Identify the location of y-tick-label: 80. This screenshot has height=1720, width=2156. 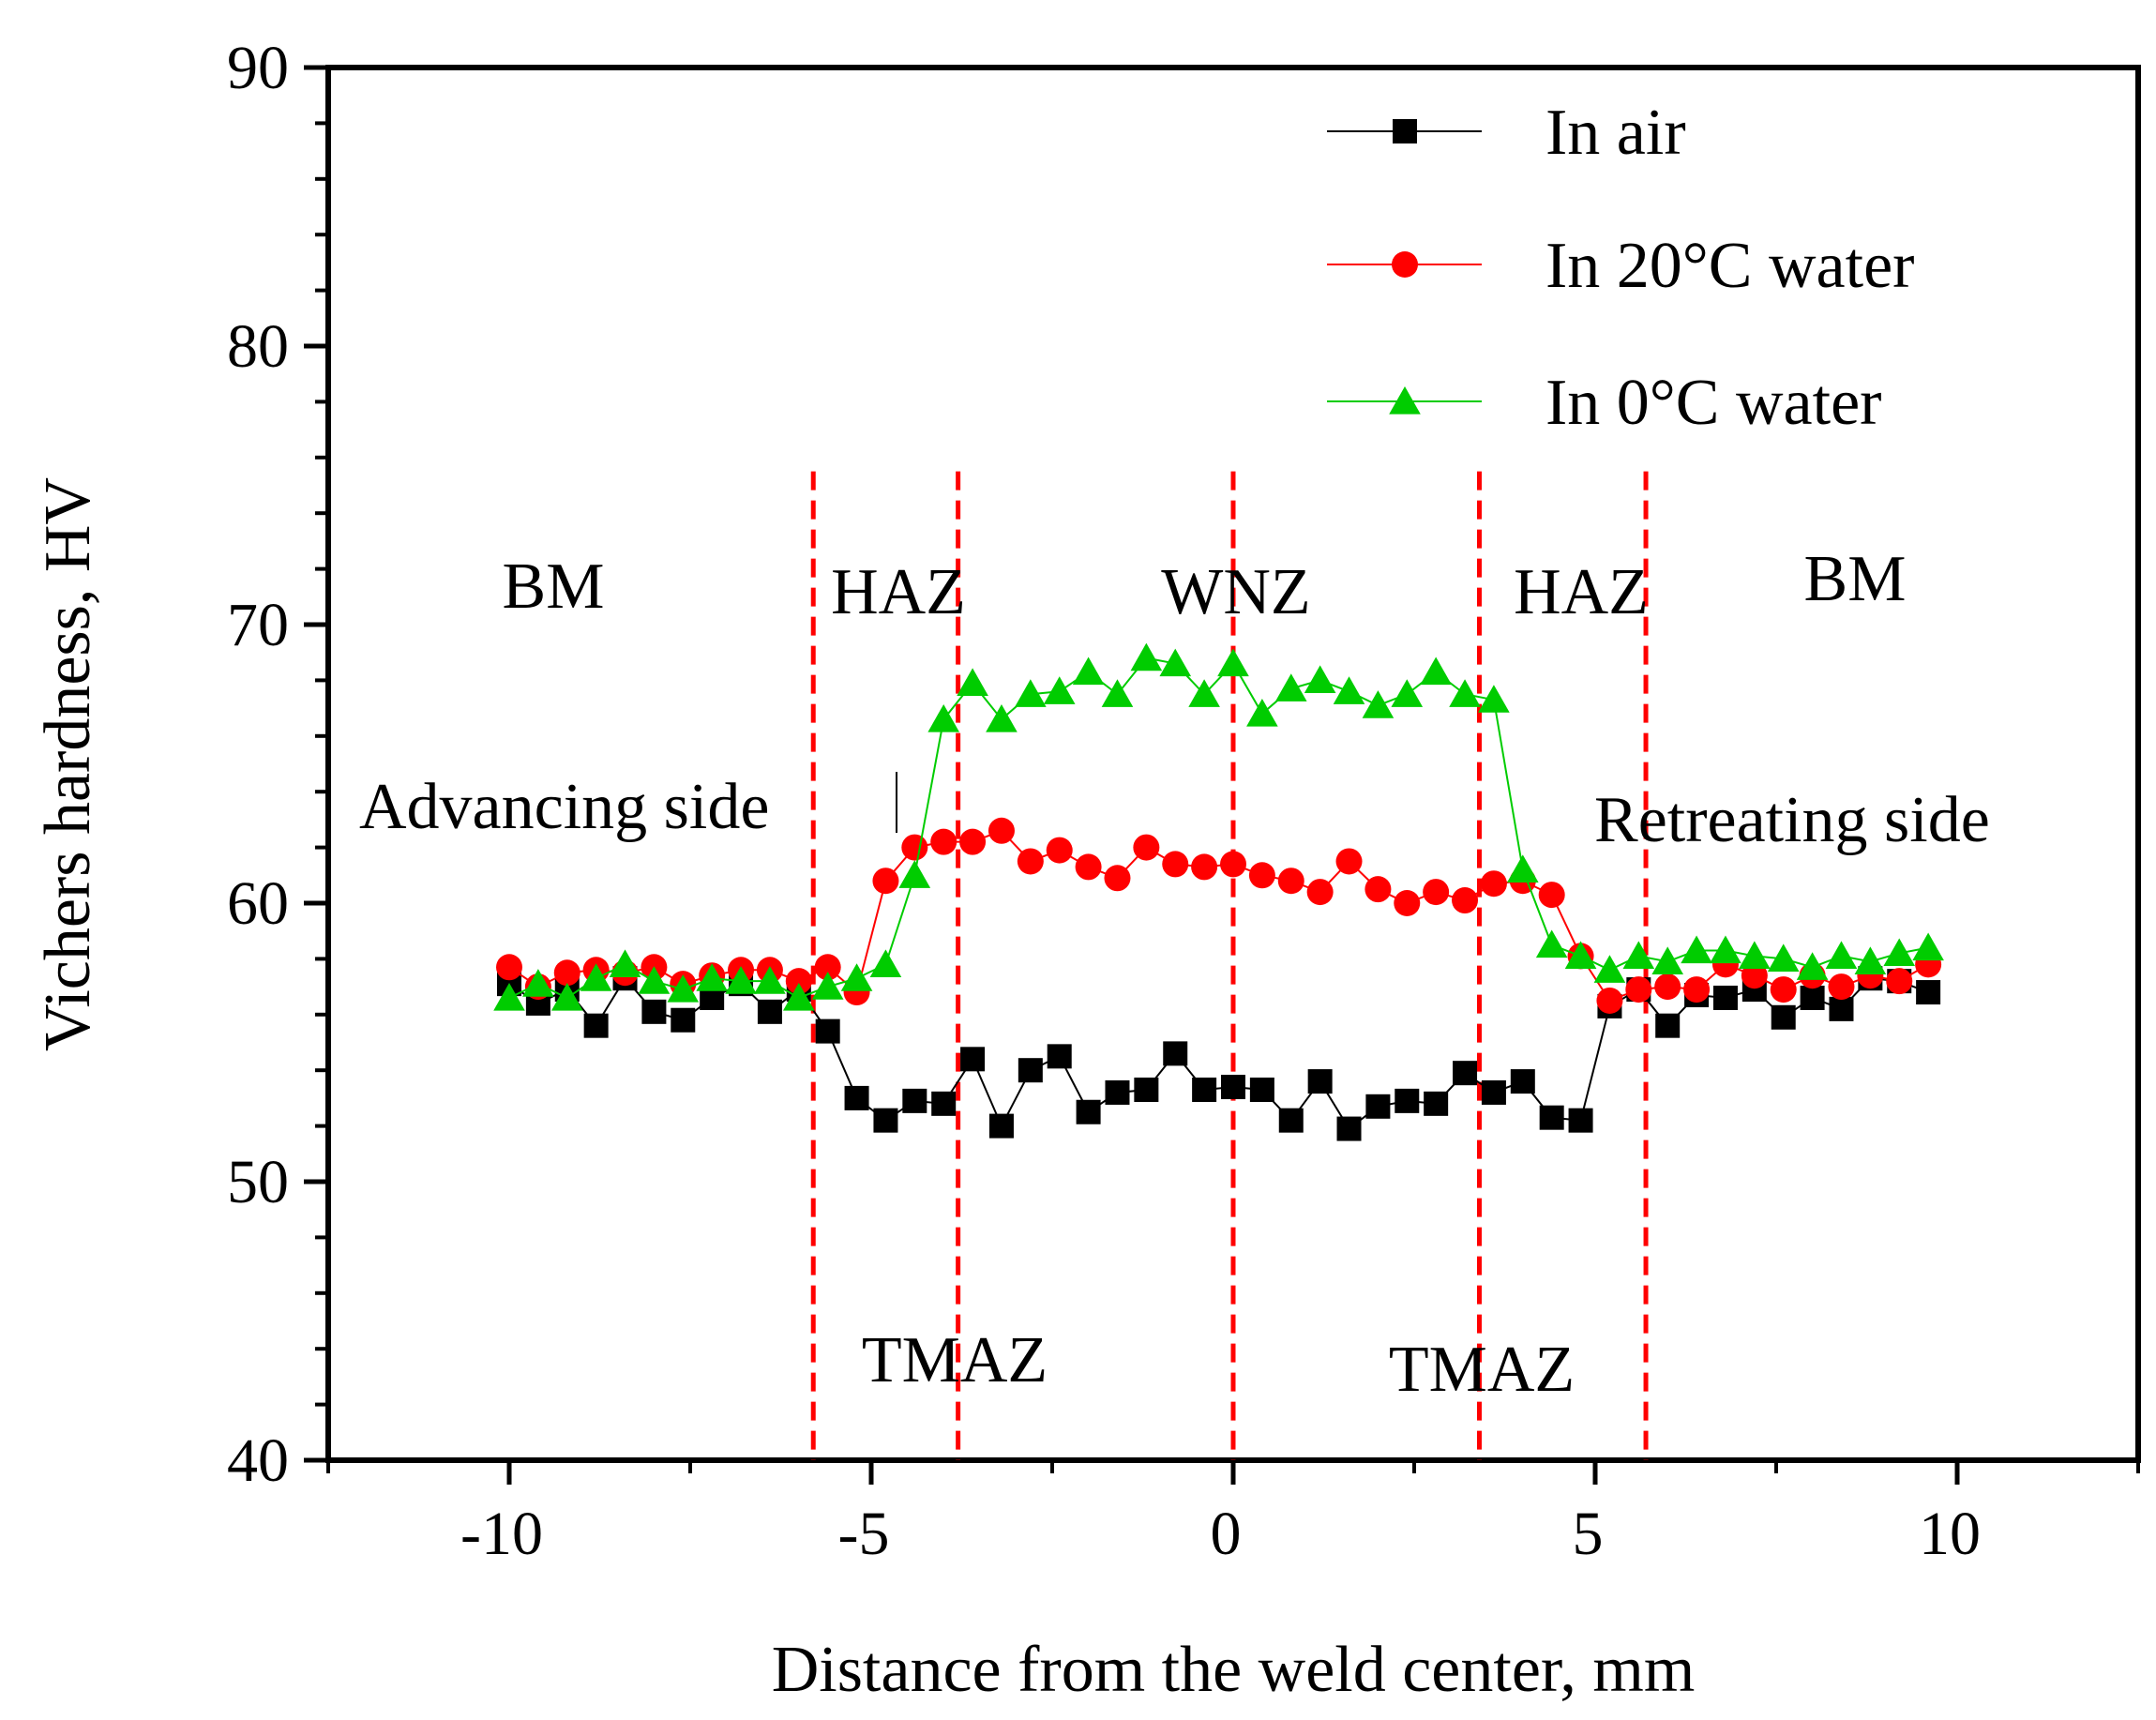
(258, 346).